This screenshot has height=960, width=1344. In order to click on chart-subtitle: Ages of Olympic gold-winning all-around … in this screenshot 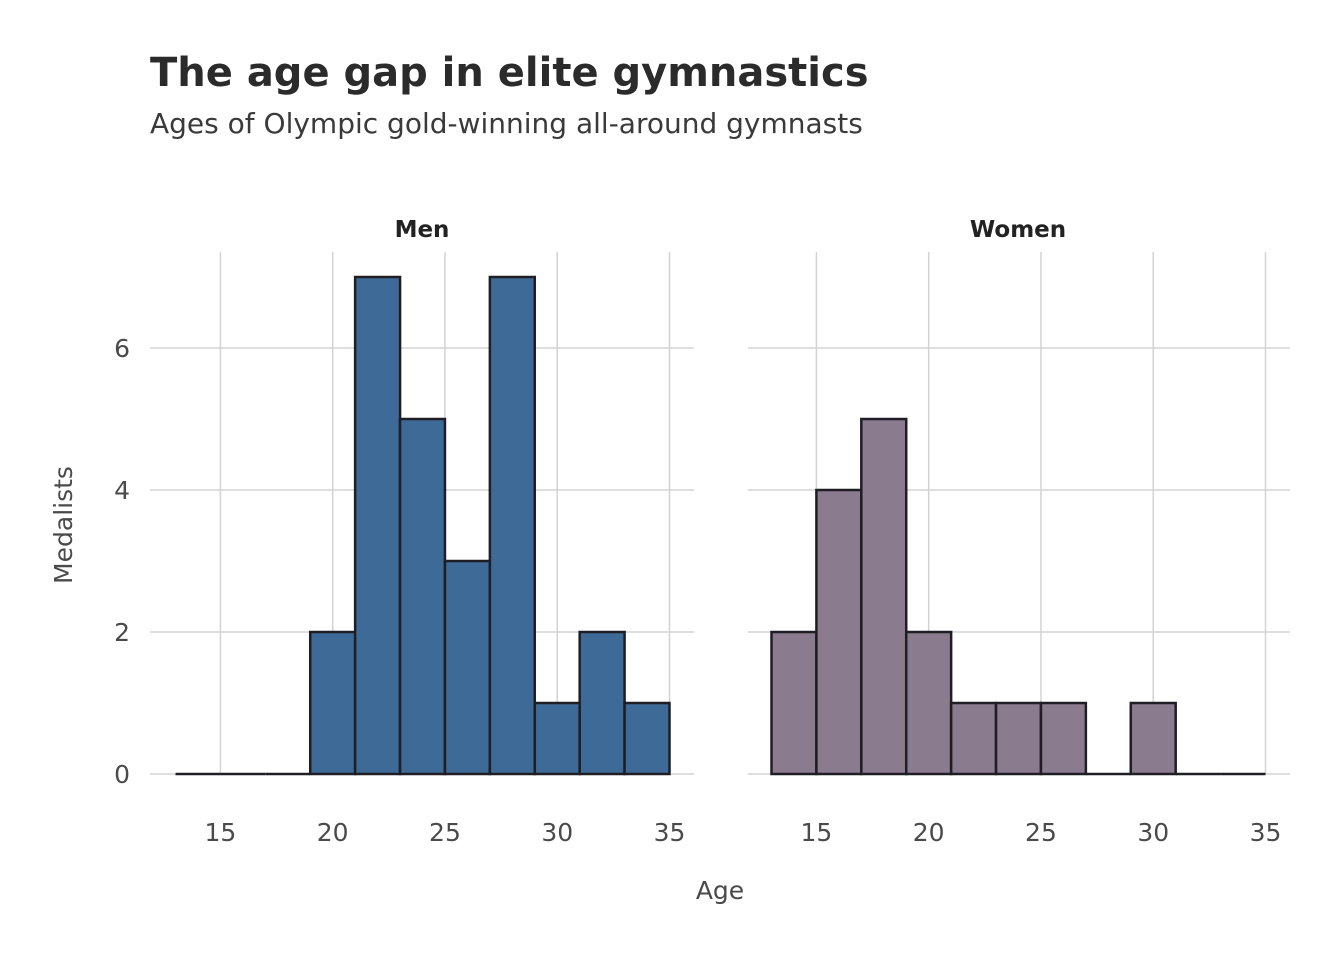, I will do `click(506, 123)`.